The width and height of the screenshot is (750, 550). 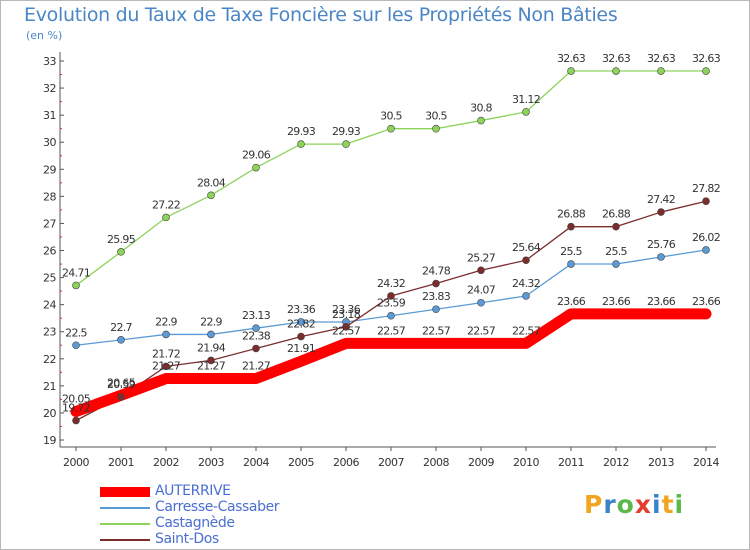 What do you see at coordinates (49, 413) in the screenshot?
I see `y-tick-label: 20` at bounding box center [49, 413].